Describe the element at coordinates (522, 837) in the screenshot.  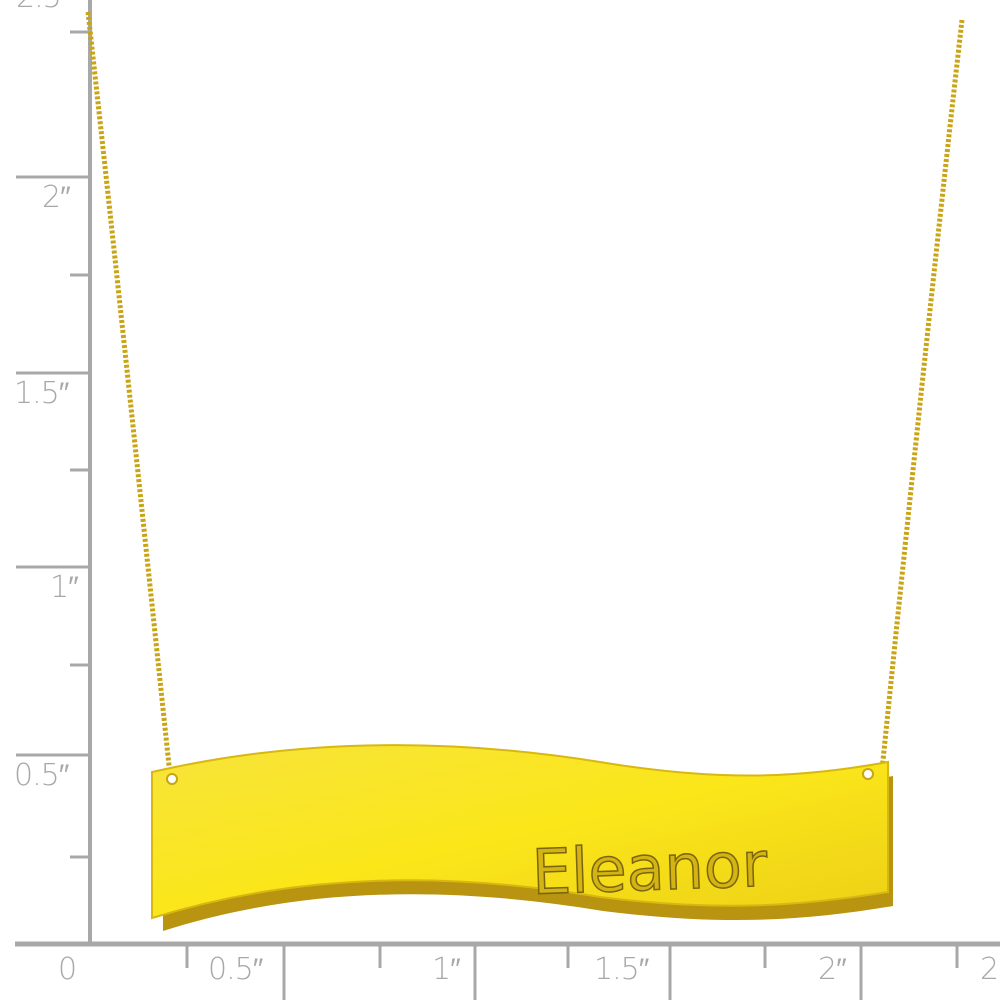
I see `nameplate-bar: Eleanor` at that location.